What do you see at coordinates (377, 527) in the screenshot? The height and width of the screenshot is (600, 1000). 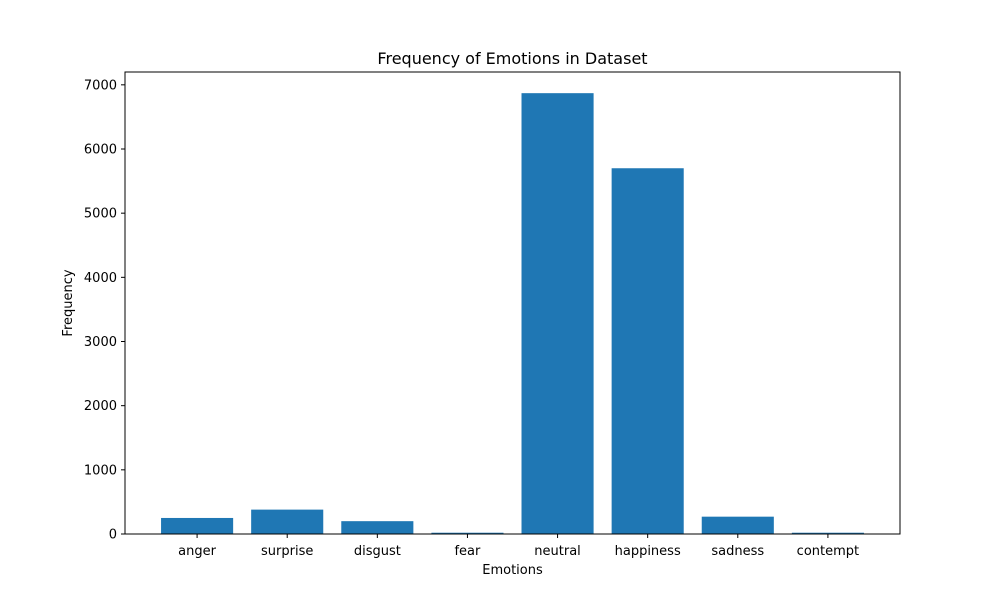 I see `bar-disgust` at bounding box center [377, 527].